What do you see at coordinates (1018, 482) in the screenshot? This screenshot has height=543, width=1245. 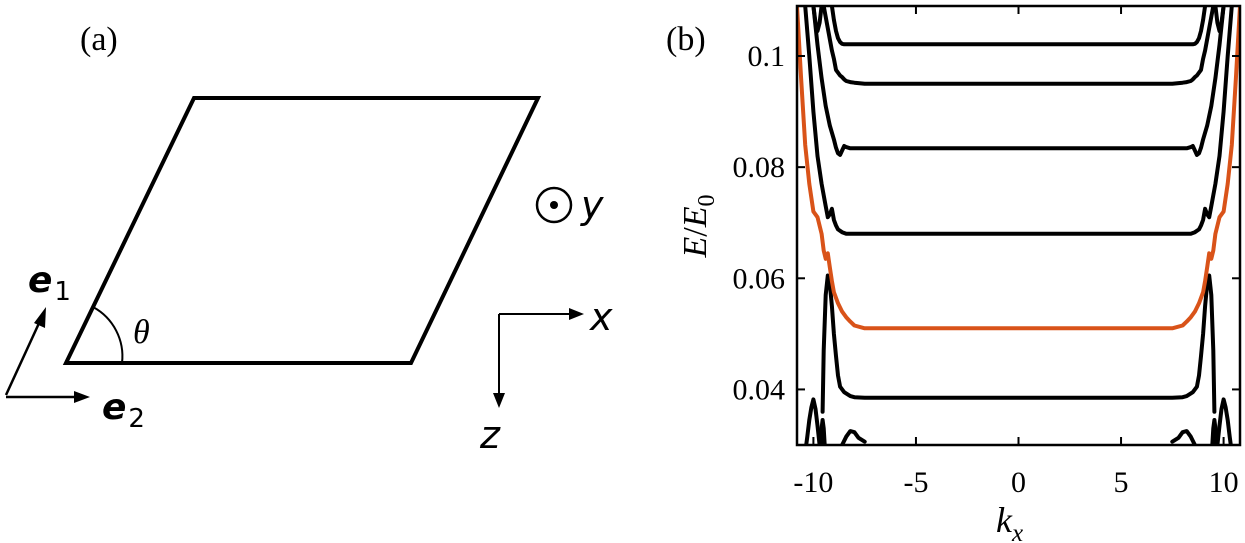 I see `x-tick-label: 0` at bounding box center [1018, 482].